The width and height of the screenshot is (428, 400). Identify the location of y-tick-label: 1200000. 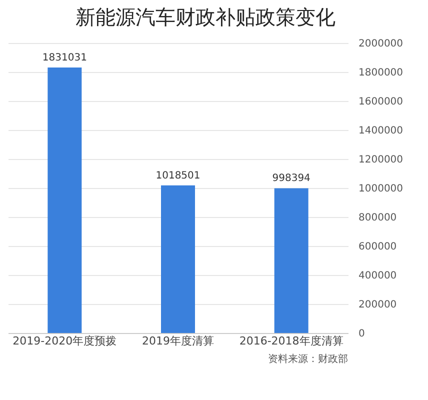
(381, 160).